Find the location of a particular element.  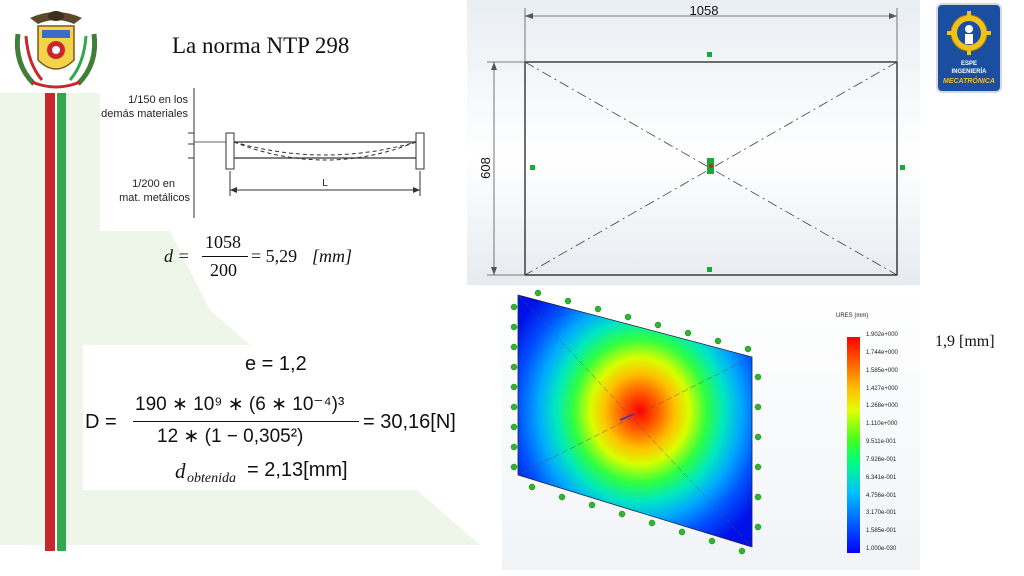

label-other-materials-line2: demás materiales is located at coordinates (144, 114).